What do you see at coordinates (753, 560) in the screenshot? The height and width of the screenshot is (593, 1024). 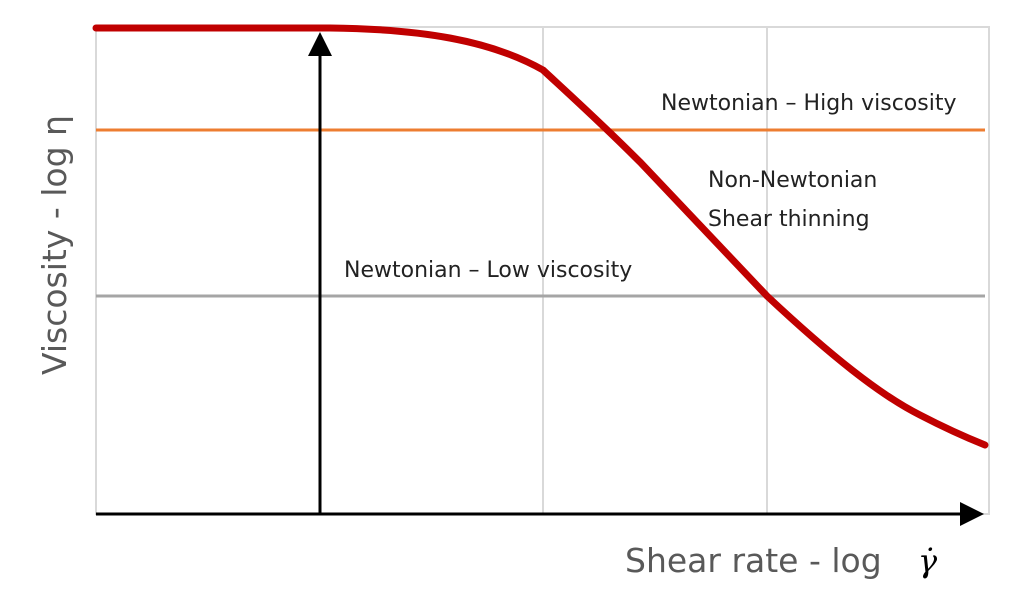 I see `x-axis-label: Shear rate - log` at bounding box center [753, 560].